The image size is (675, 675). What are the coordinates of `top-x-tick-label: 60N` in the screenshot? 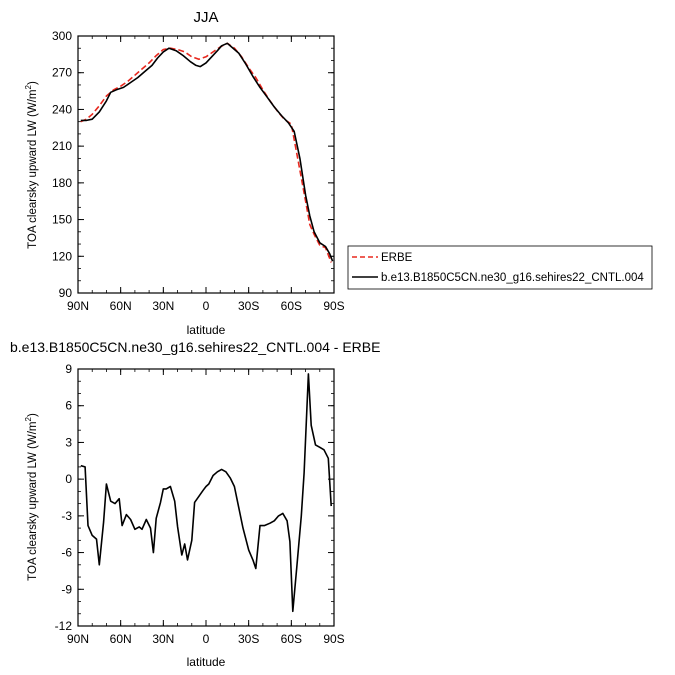 It's located at (121, 306).